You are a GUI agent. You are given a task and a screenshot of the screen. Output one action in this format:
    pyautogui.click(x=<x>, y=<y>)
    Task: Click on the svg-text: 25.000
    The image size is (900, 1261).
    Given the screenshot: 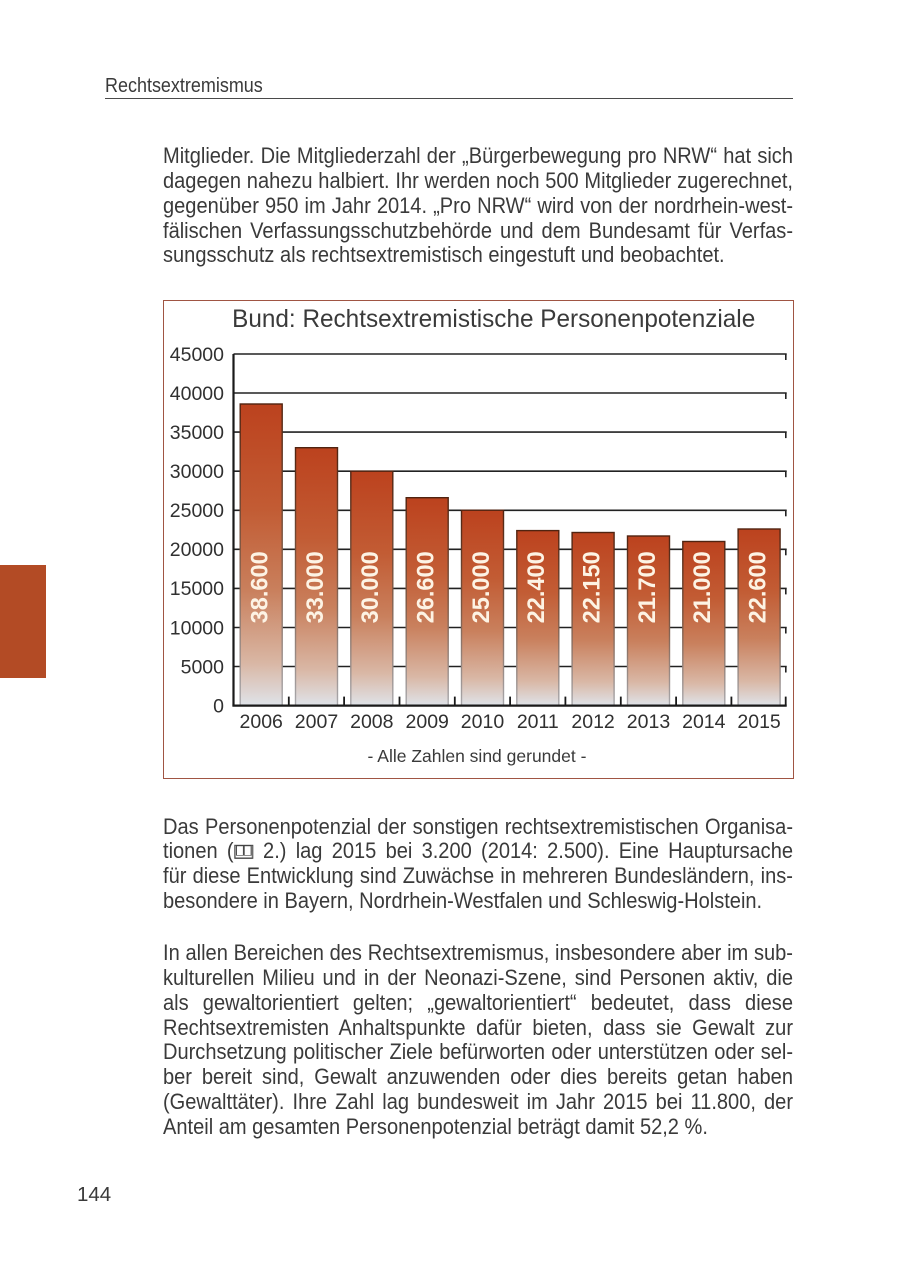 What is the action you would take?
    pyautogui.click(x=481, y=587)
    